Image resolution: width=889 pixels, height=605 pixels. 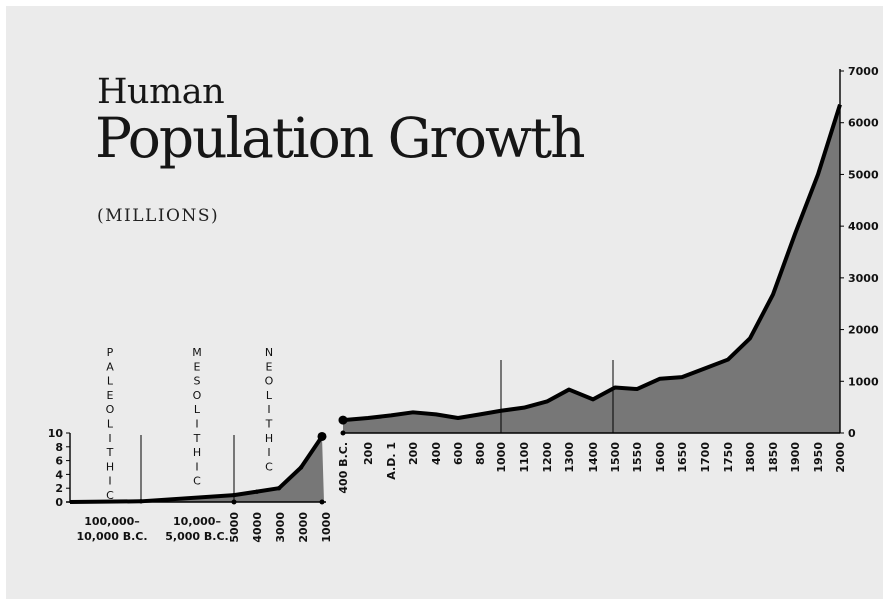 I want to click on y-tick-label: 3000, so click(x=863, y=278).